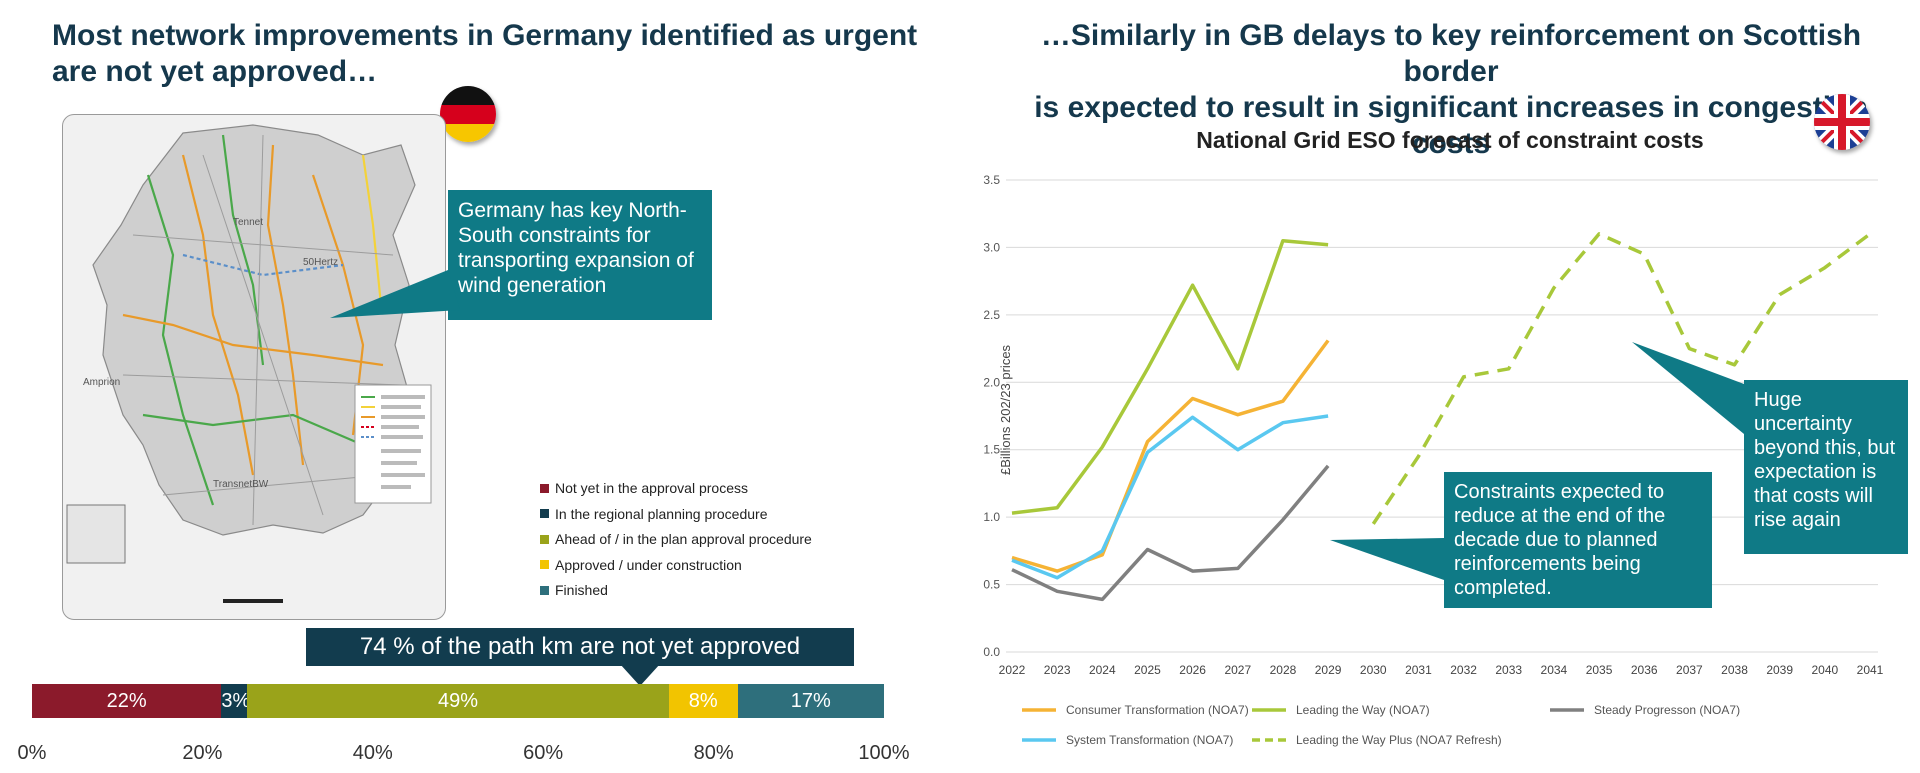 This screenshot has height=773, width=1920. I want to click on germany-network-map: 50Hertz Tennet Amprion TransnetBW, so click(254, 367).